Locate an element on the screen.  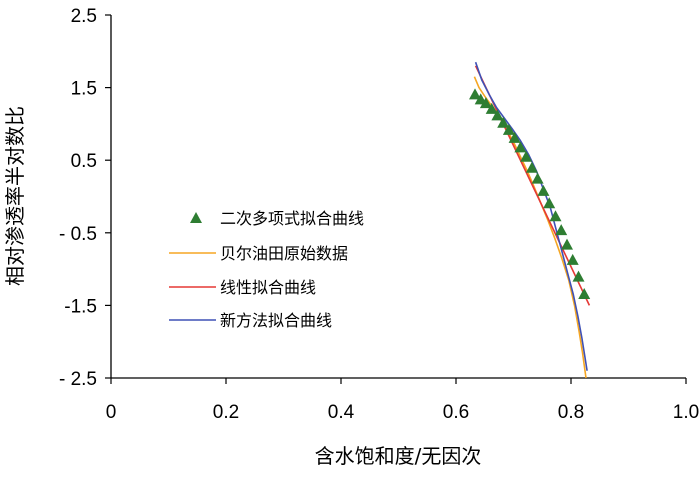
series-markers is located at coordinates (530, 193).